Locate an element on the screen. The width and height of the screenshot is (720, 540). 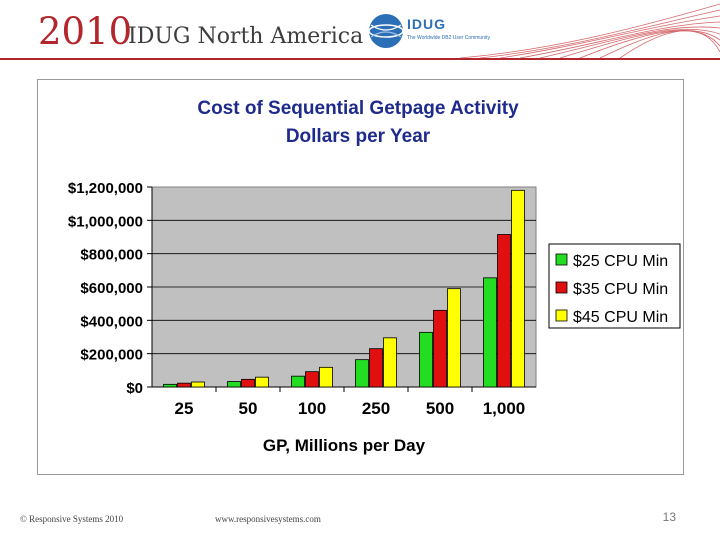
logo-text: IDUG is located at coordinates (426, 24).